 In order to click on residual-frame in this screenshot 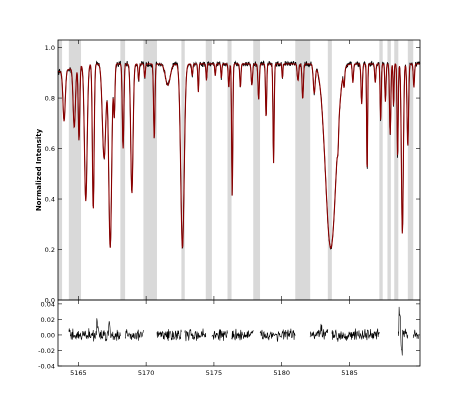, I will do `click(239, 333)`.